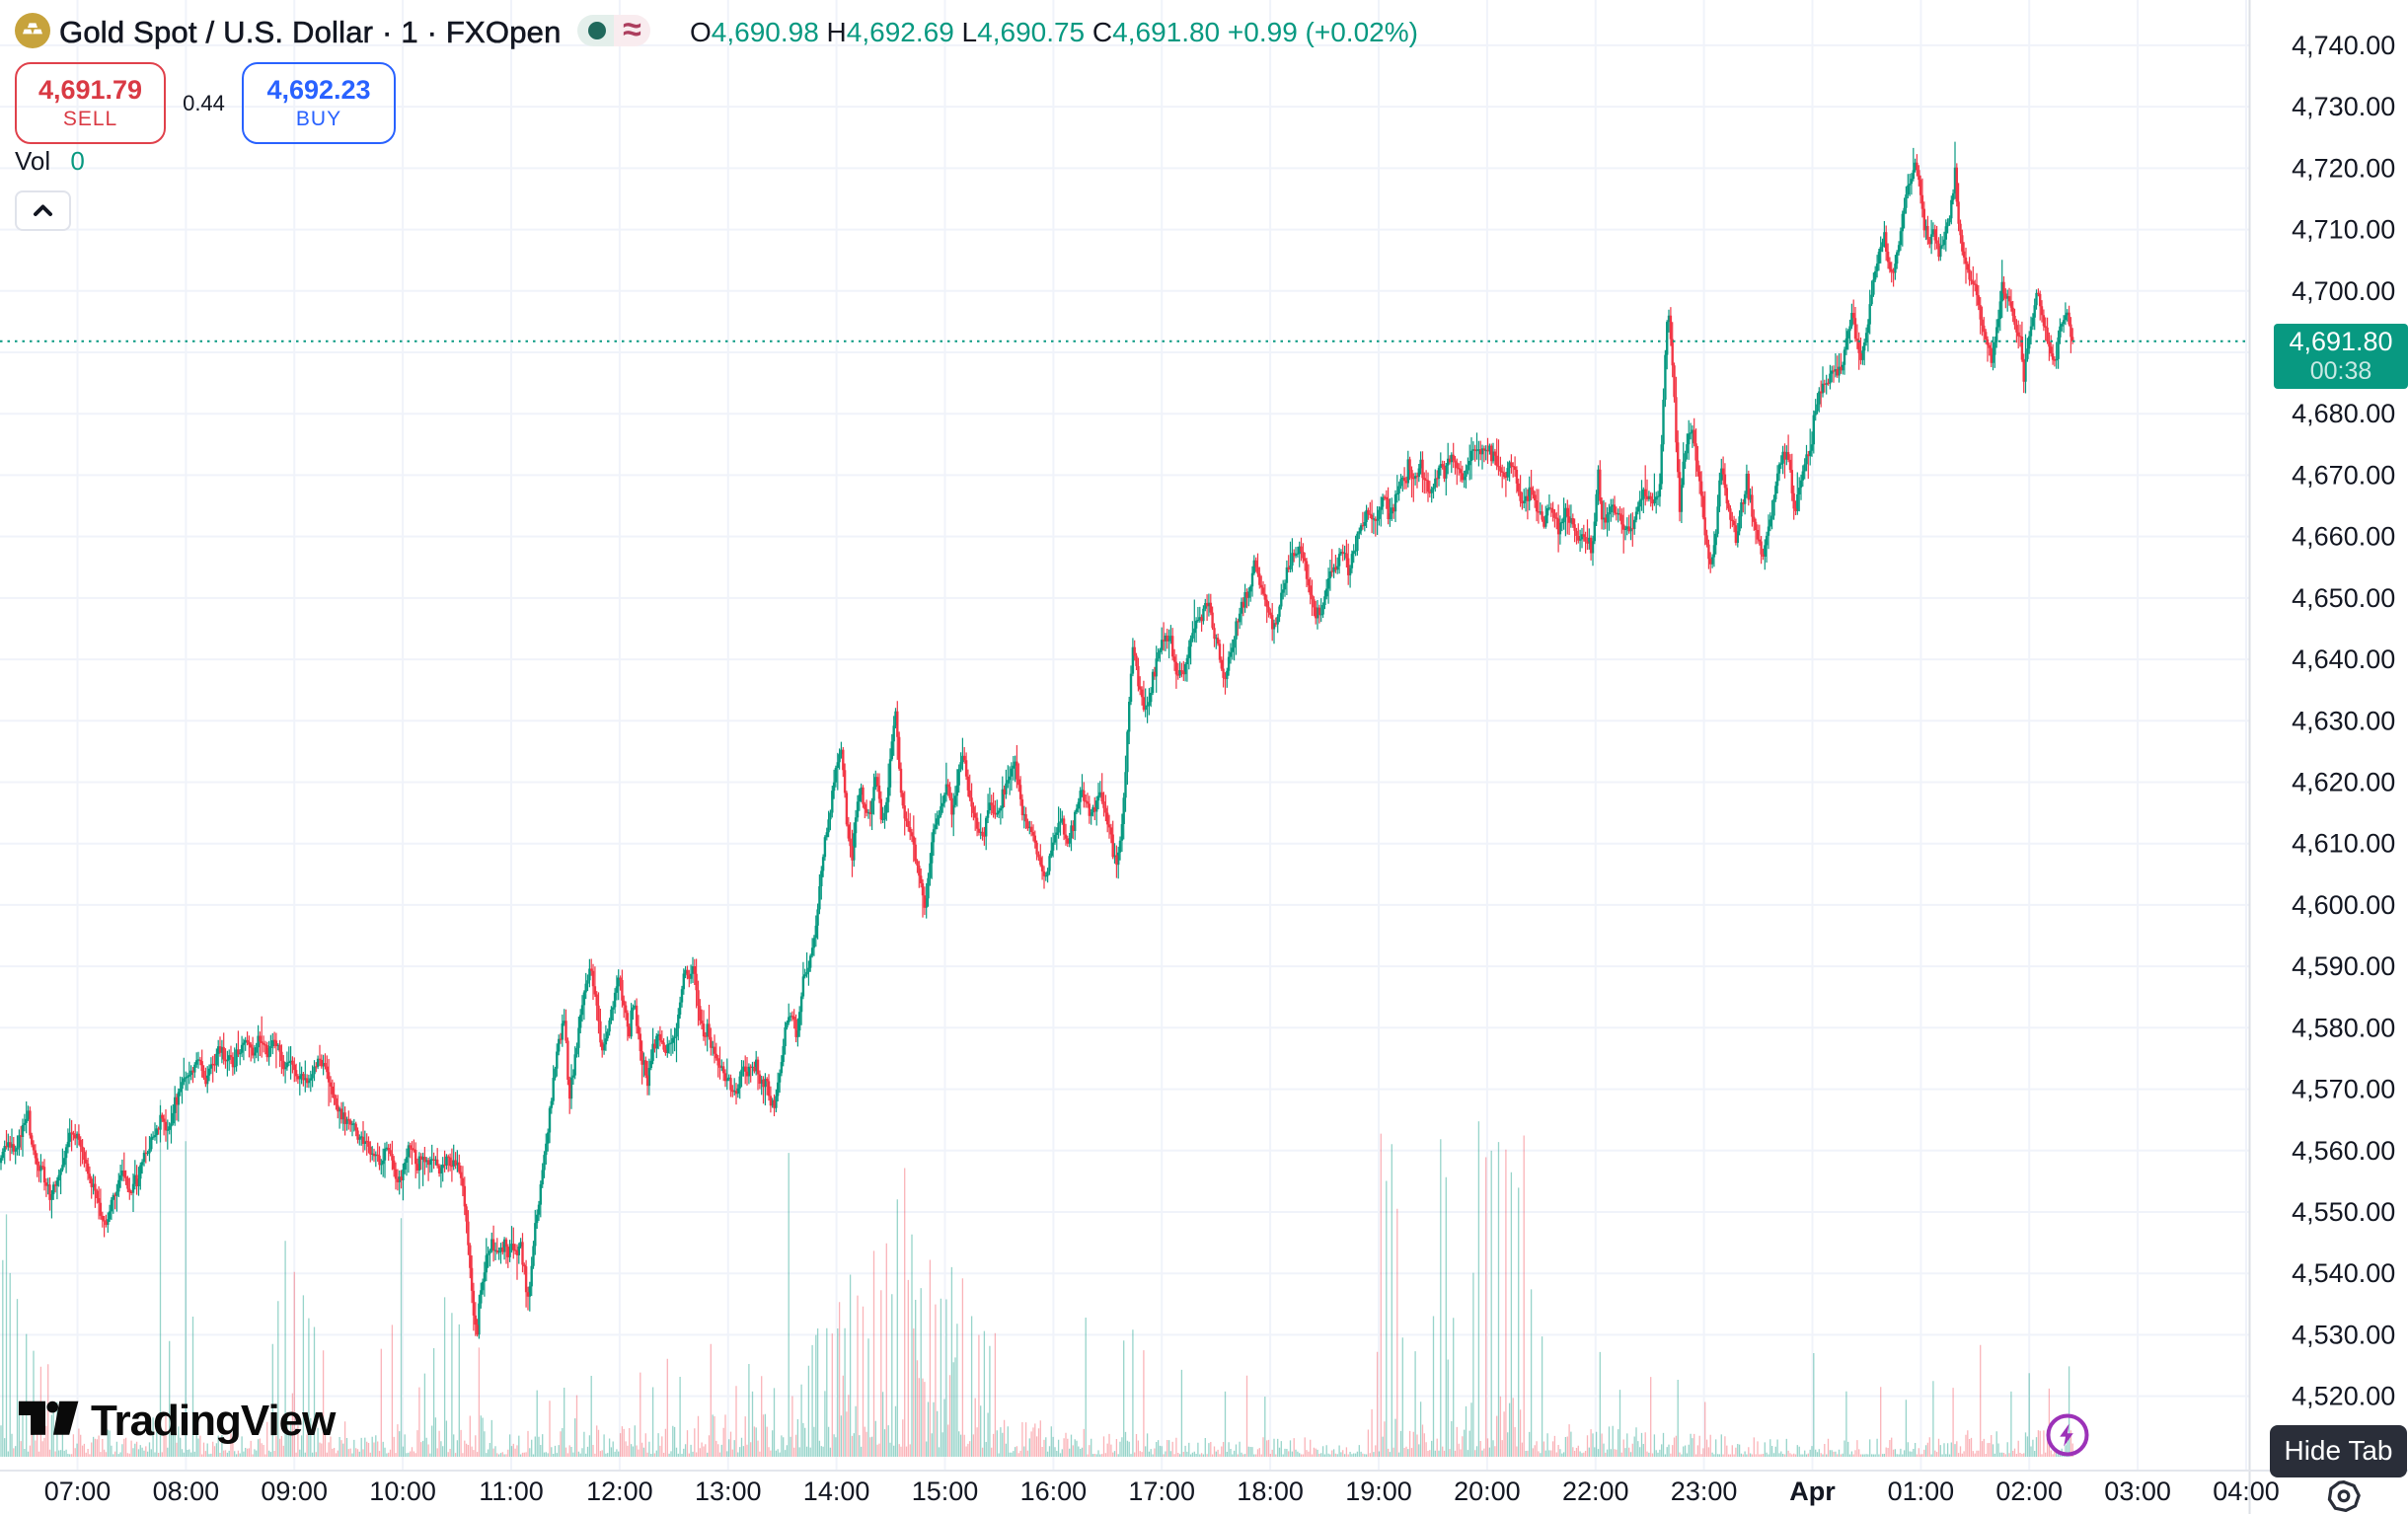 The image size is (2408, 1514). What do you see at coordinates (214, 1421) in the screenshot?
I see `svg-text: TradingView` at bounding box center [214, 1421].